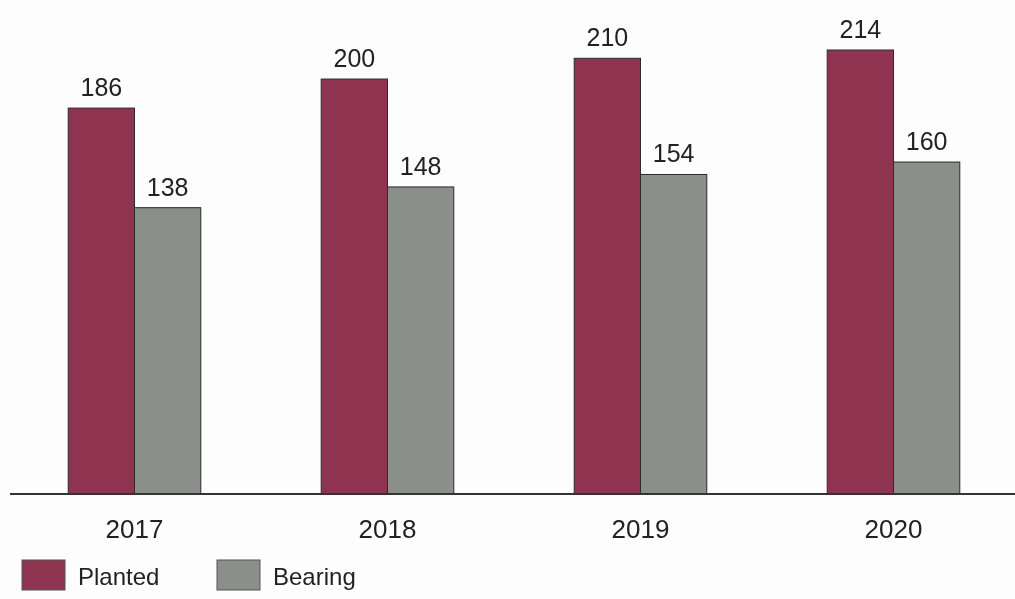  What do you see at coordinates (134, 529) in the screenshot?
I see `x-tick-label: 2017` at bounding box center [134, 529].